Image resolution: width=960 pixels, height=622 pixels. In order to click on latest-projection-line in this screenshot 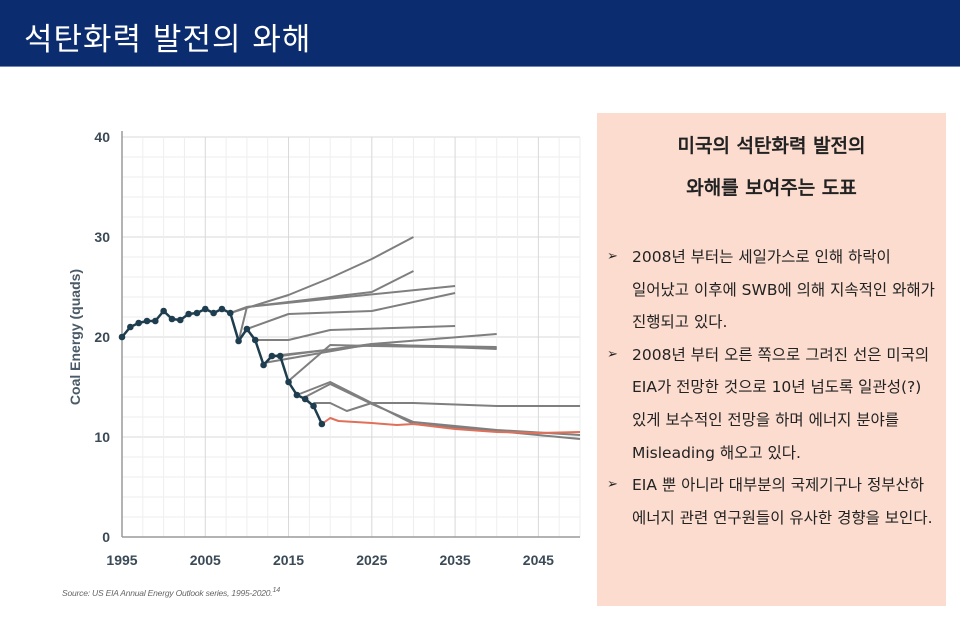, I will do `click(451, 425)`.